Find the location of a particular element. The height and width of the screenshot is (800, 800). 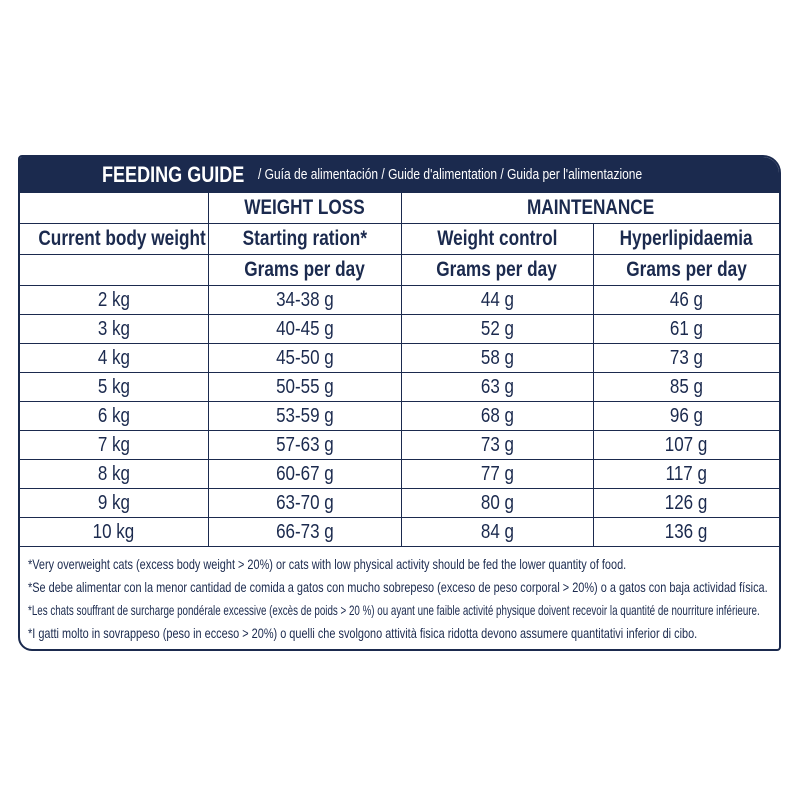

table-row: 5 kg 50-55 g 63 g 85 g is located at coordinates (399, 387).